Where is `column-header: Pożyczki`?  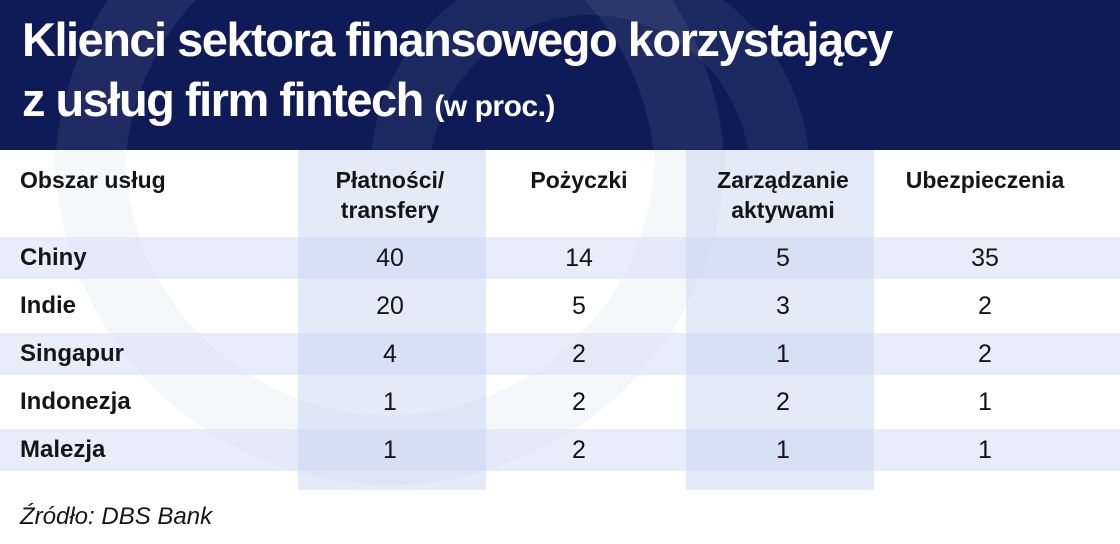 column-header: Pożyczki is located at coordinates (579, 180).